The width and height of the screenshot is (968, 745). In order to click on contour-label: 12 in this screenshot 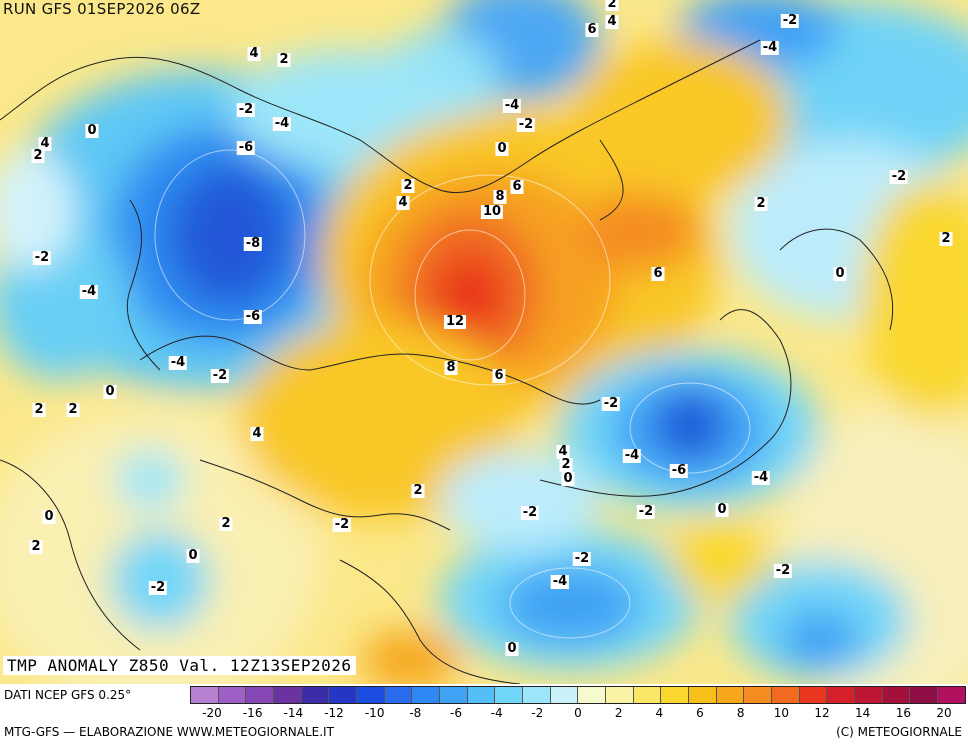, I will do `click(455, 321)`.